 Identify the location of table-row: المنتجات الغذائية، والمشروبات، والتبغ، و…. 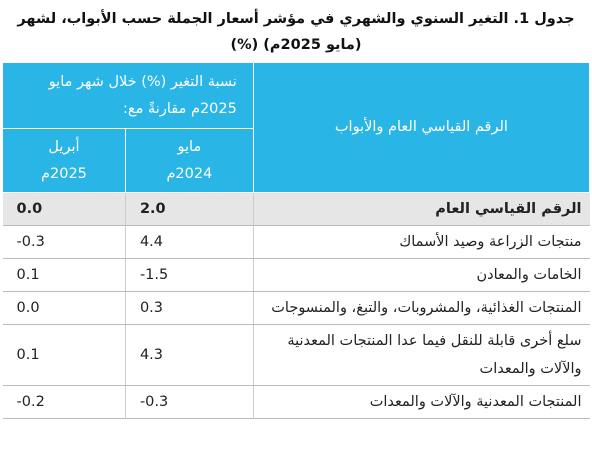
(296, 308).